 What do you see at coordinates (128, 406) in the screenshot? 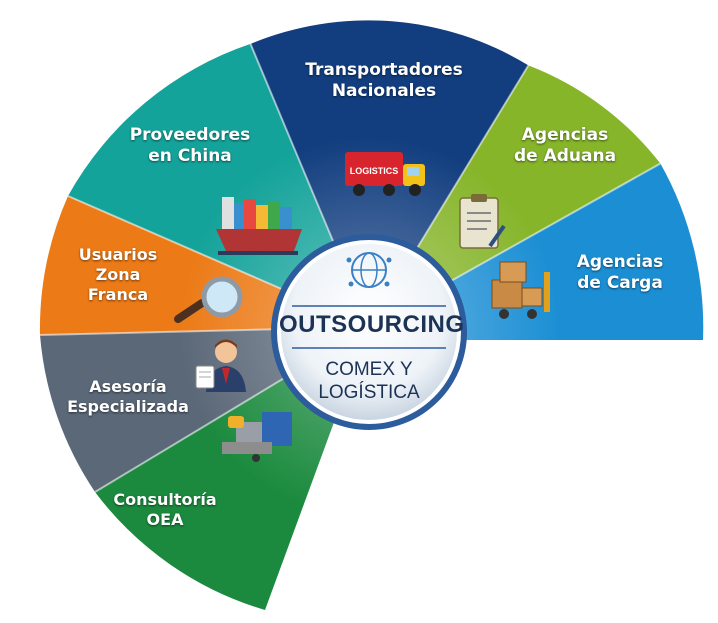
I see `label-asesoria-line2: Especializada` at bounding box center [128, 406].